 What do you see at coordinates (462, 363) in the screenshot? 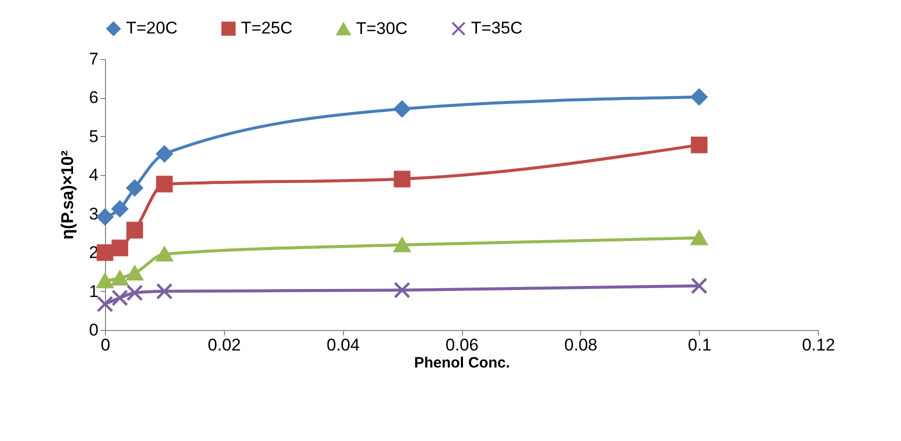
I see `x-axis-title: Phenol Conc.` at bounding box center [462, 363].